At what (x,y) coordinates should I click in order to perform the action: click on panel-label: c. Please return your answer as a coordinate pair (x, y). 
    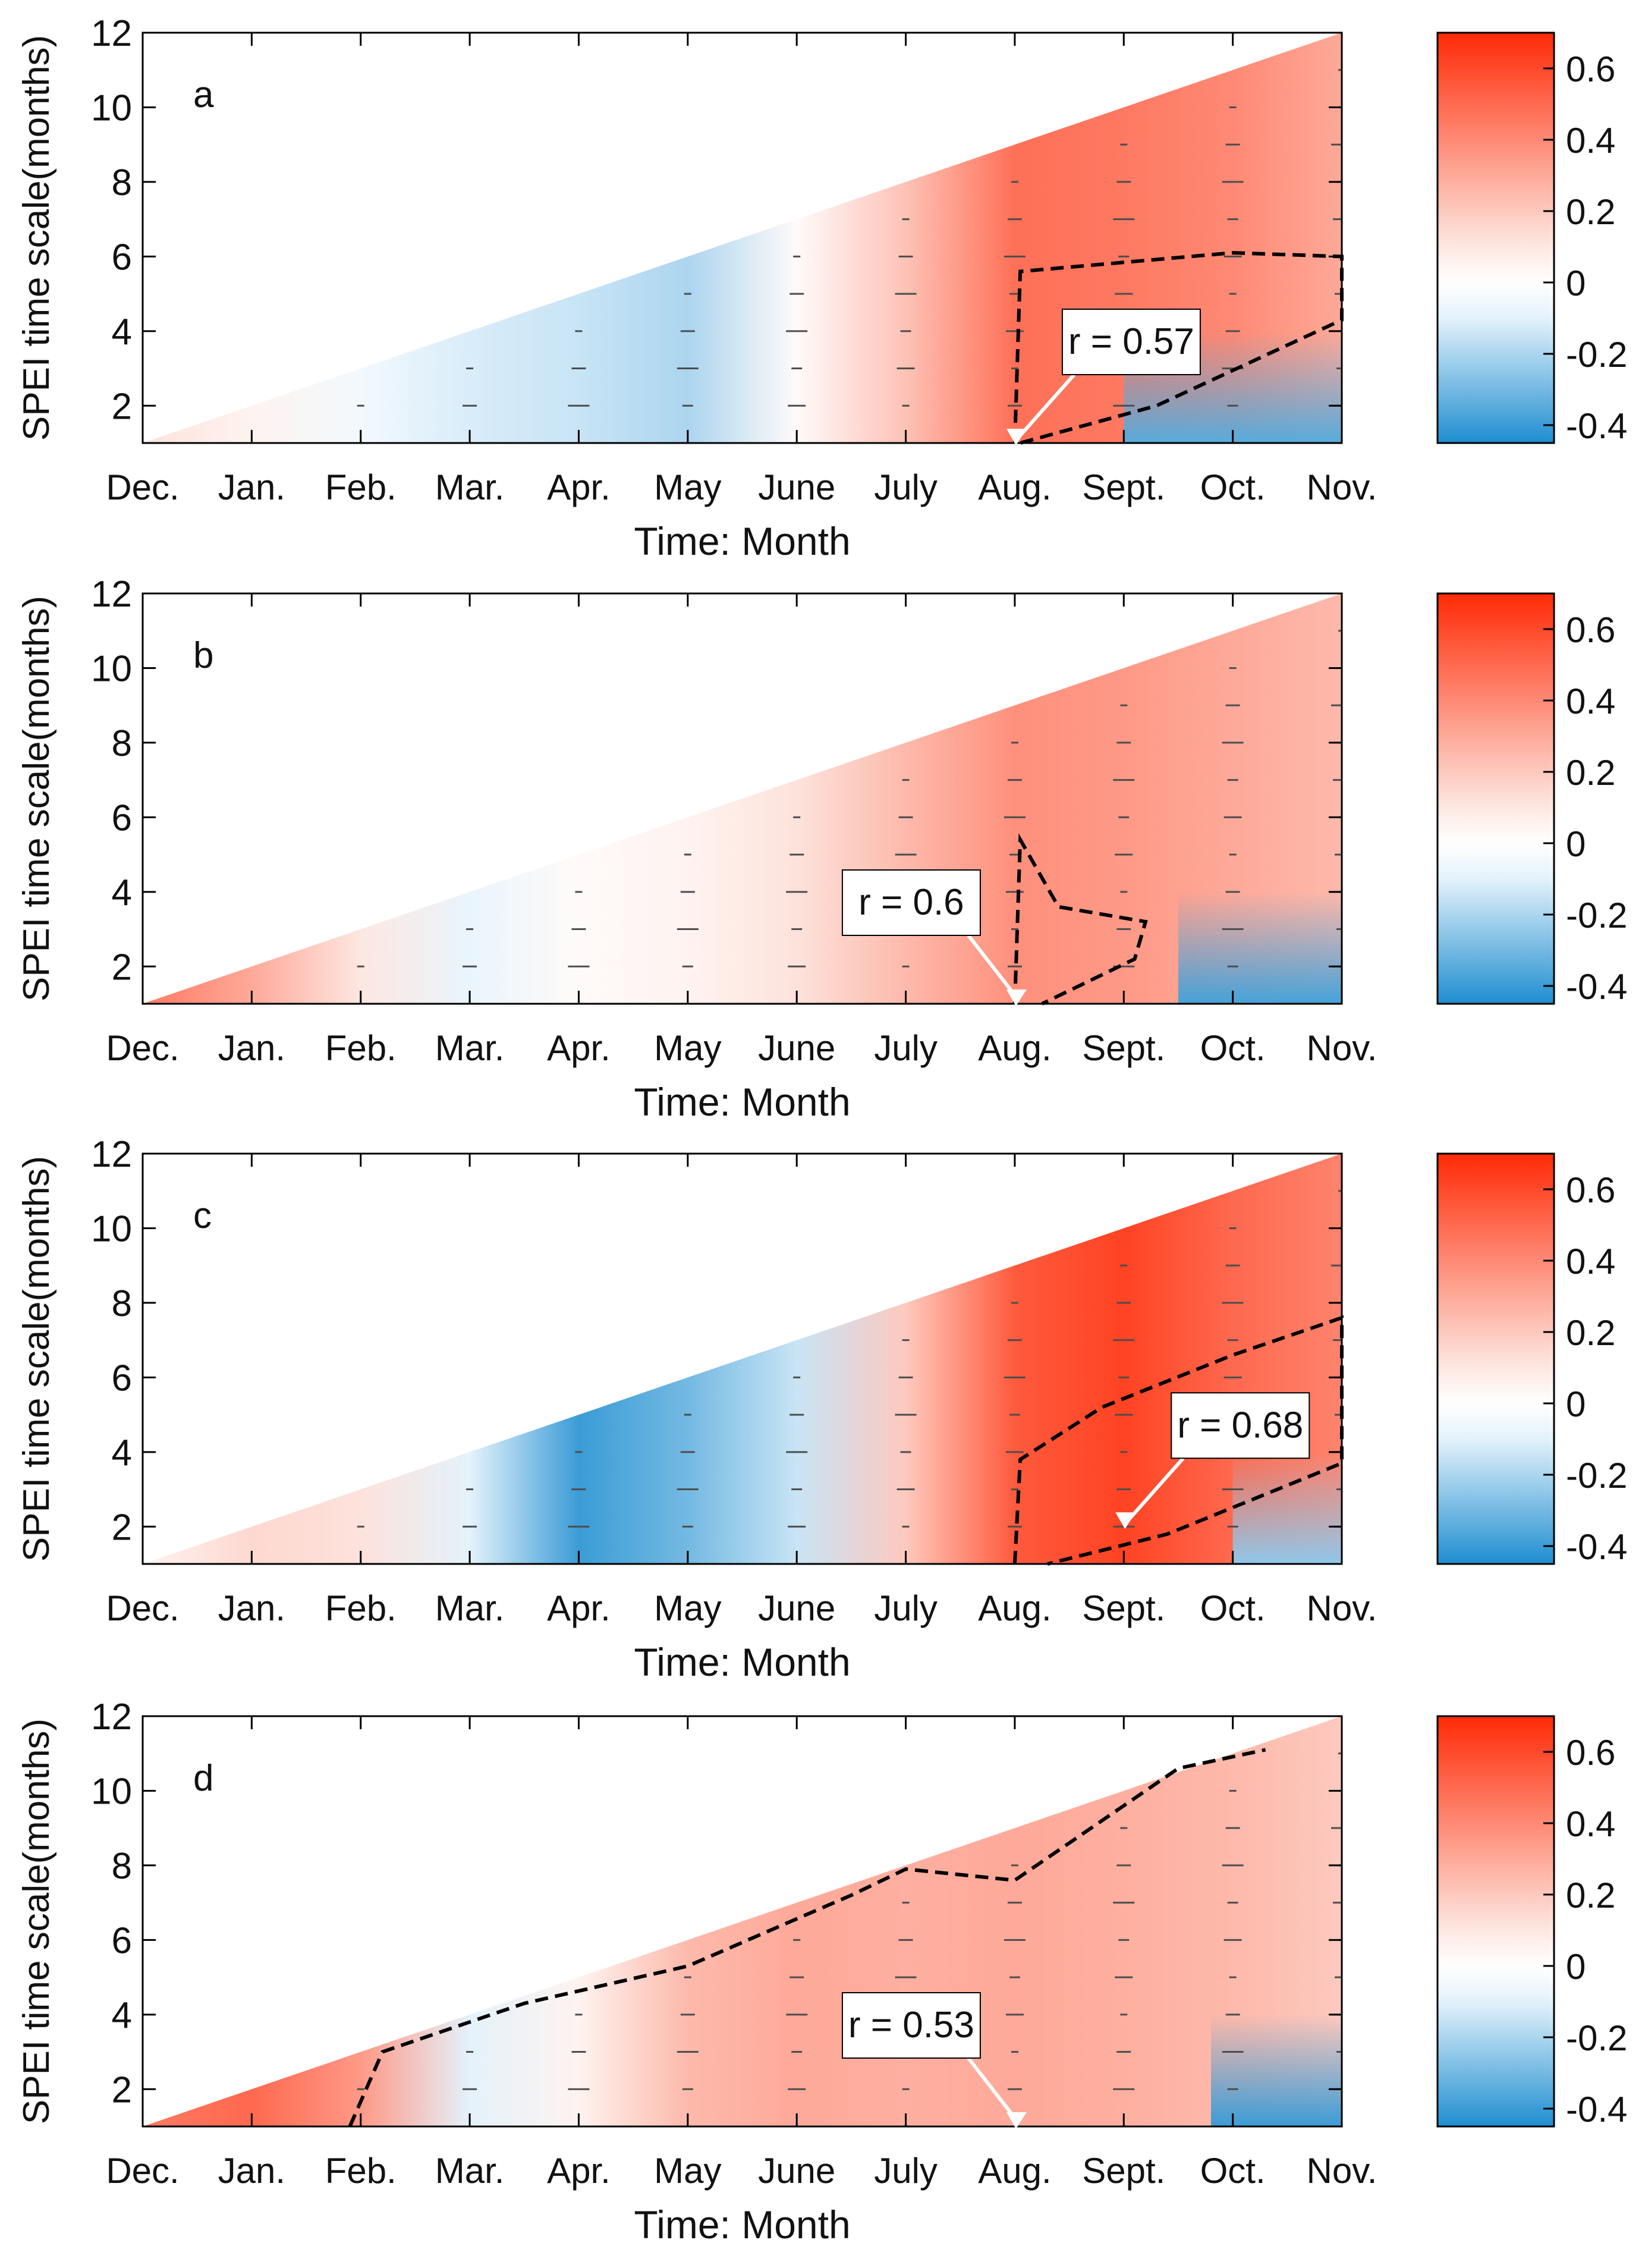
    Looking at the image, I should click on (202, 1215).